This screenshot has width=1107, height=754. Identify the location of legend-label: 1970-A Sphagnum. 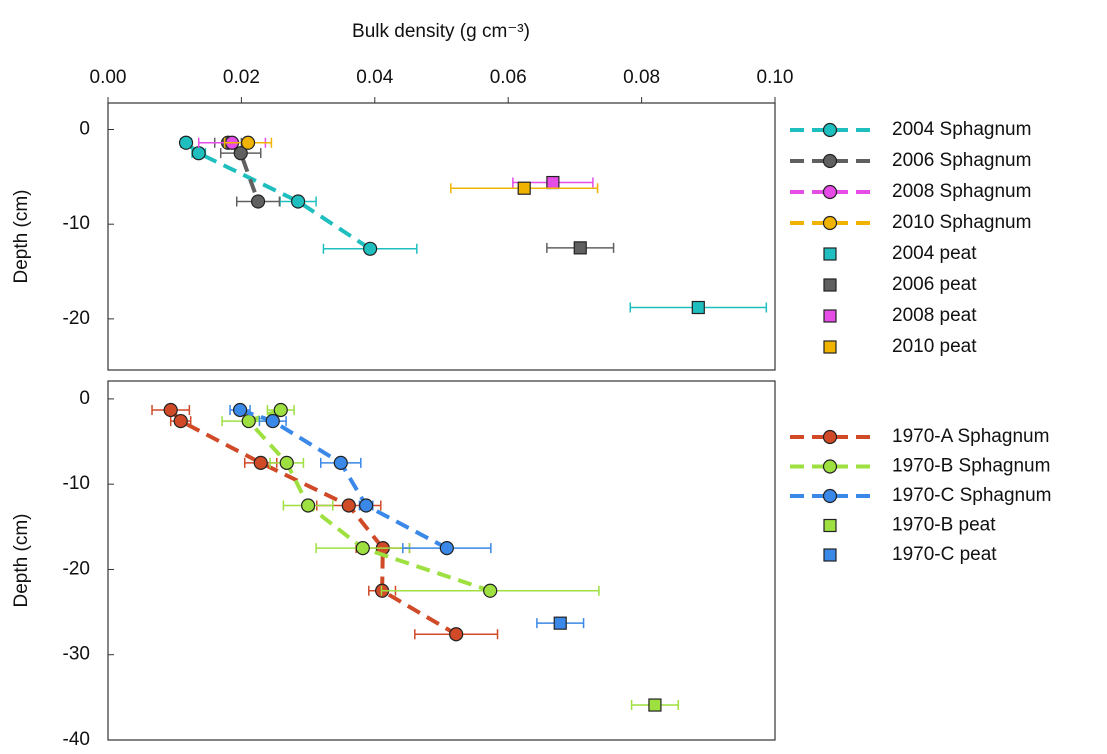
(970, 436).